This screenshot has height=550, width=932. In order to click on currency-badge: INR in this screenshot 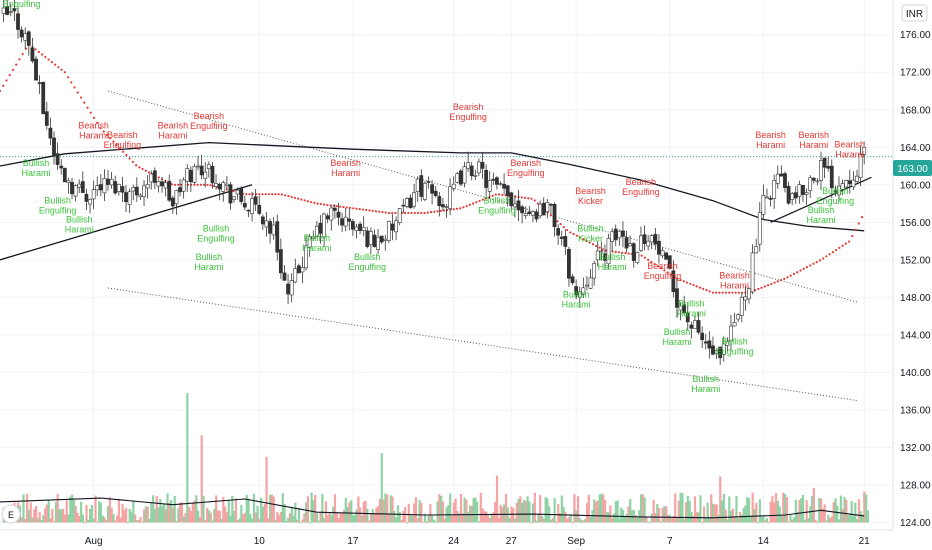, I will do `click(914, 13)`.